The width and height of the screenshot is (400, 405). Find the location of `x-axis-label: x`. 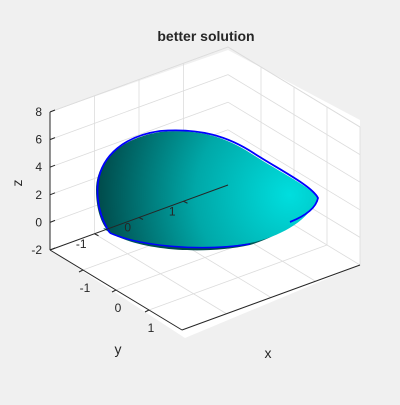

x-axis-label: x is located at coordinates (268, 353).